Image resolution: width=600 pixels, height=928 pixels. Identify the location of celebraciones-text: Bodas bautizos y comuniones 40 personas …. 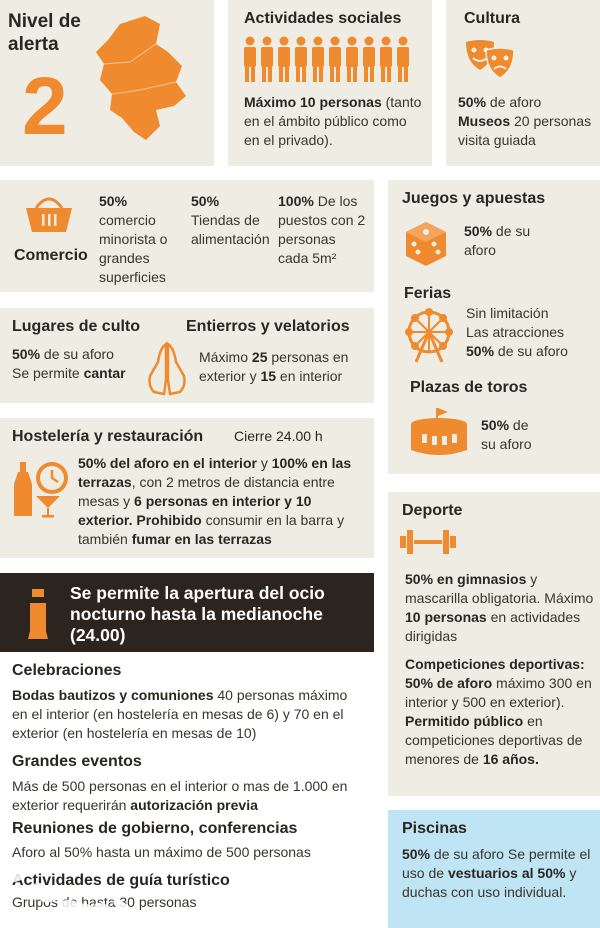
(180, 714).